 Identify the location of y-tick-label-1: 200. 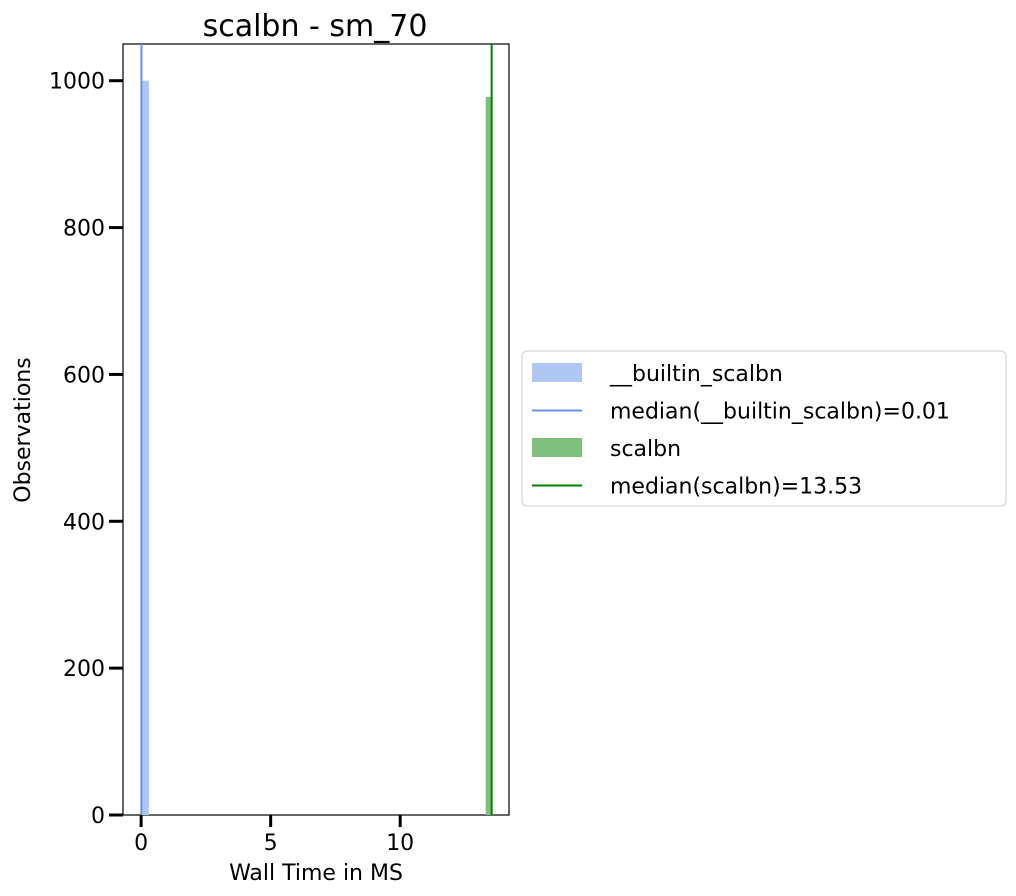
(84, 669).